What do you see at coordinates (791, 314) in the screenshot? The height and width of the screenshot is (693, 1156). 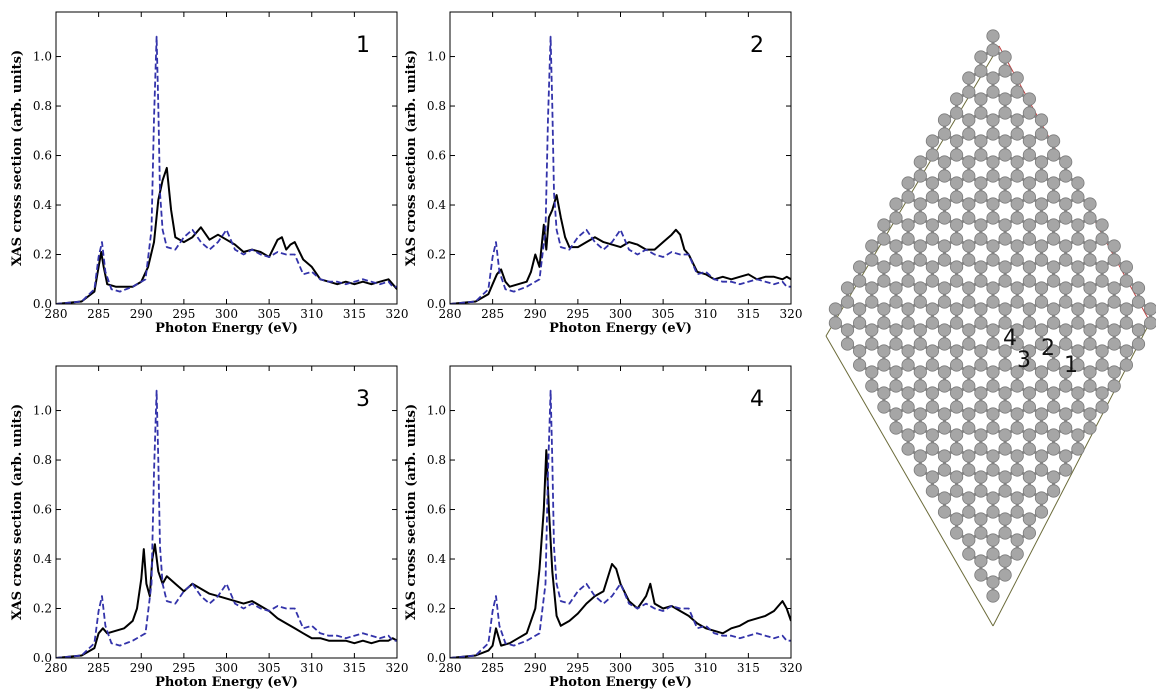 I see `x-tick-label: 320` at bounding box center [791, 314].